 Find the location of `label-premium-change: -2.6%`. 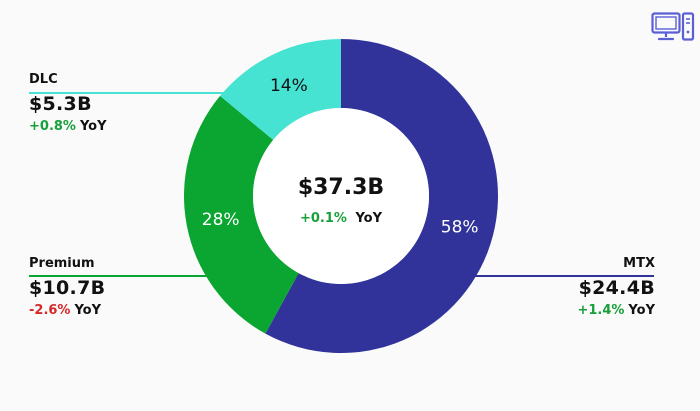

label-premium-change: -2.6% is located at coordinates (50, 310).